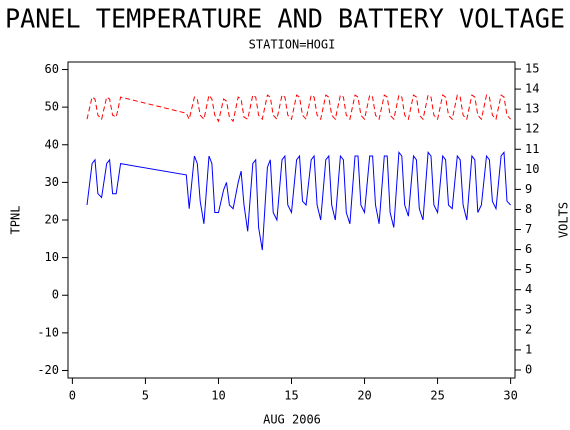 The image size is (570, 430). What do you see at coordinates (528, 329) in the screenshot?
I see `y2-tick-label: 2` at bounding box center [528, 329].